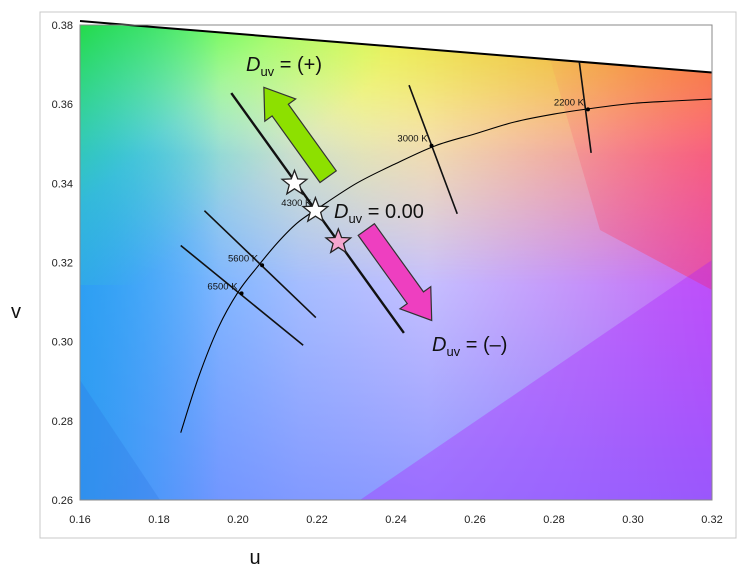  What do you see at coordinates (412, 139) in the screenshot?
I see `isotherm-label: 3000 K` at bounding box center [412, 139].